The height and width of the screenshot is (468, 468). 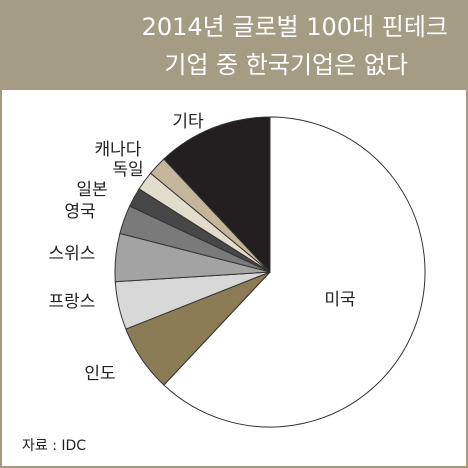 I want to click on slice-label: 스위스, so click(x=72, y=254).